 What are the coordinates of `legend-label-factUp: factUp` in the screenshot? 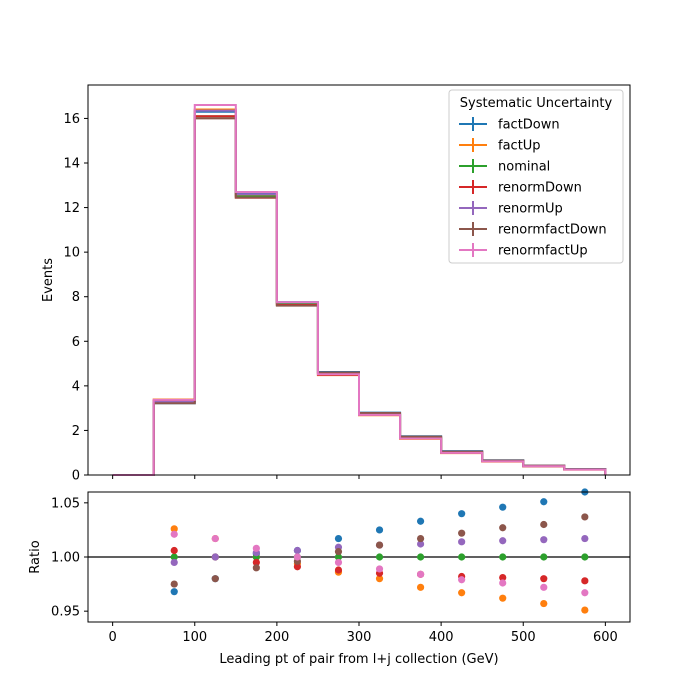 It's located at (519, 146).